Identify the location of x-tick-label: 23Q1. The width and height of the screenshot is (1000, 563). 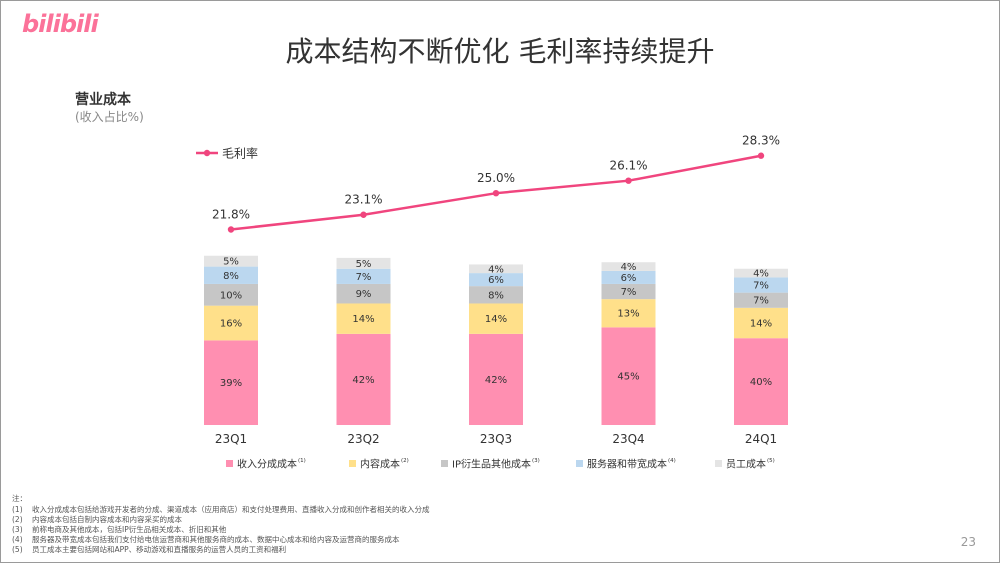
(231, 439).